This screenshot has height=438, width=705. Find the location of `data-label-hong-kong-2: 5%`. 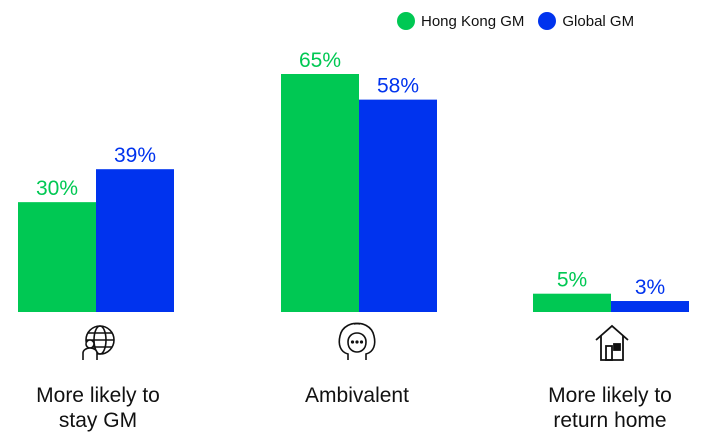

data-label-hong-kong-2: 5% is located at coordinates (572, 280).